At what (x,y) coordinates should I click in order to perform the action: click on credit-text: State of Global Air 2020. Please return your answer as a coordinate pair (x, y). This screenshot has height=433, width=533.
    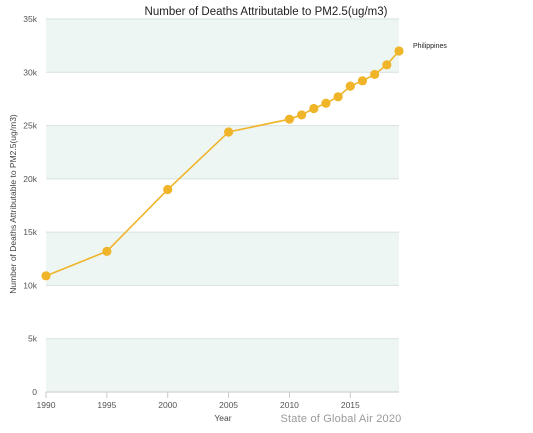
    Looking at the image, I should click on (341, 419).